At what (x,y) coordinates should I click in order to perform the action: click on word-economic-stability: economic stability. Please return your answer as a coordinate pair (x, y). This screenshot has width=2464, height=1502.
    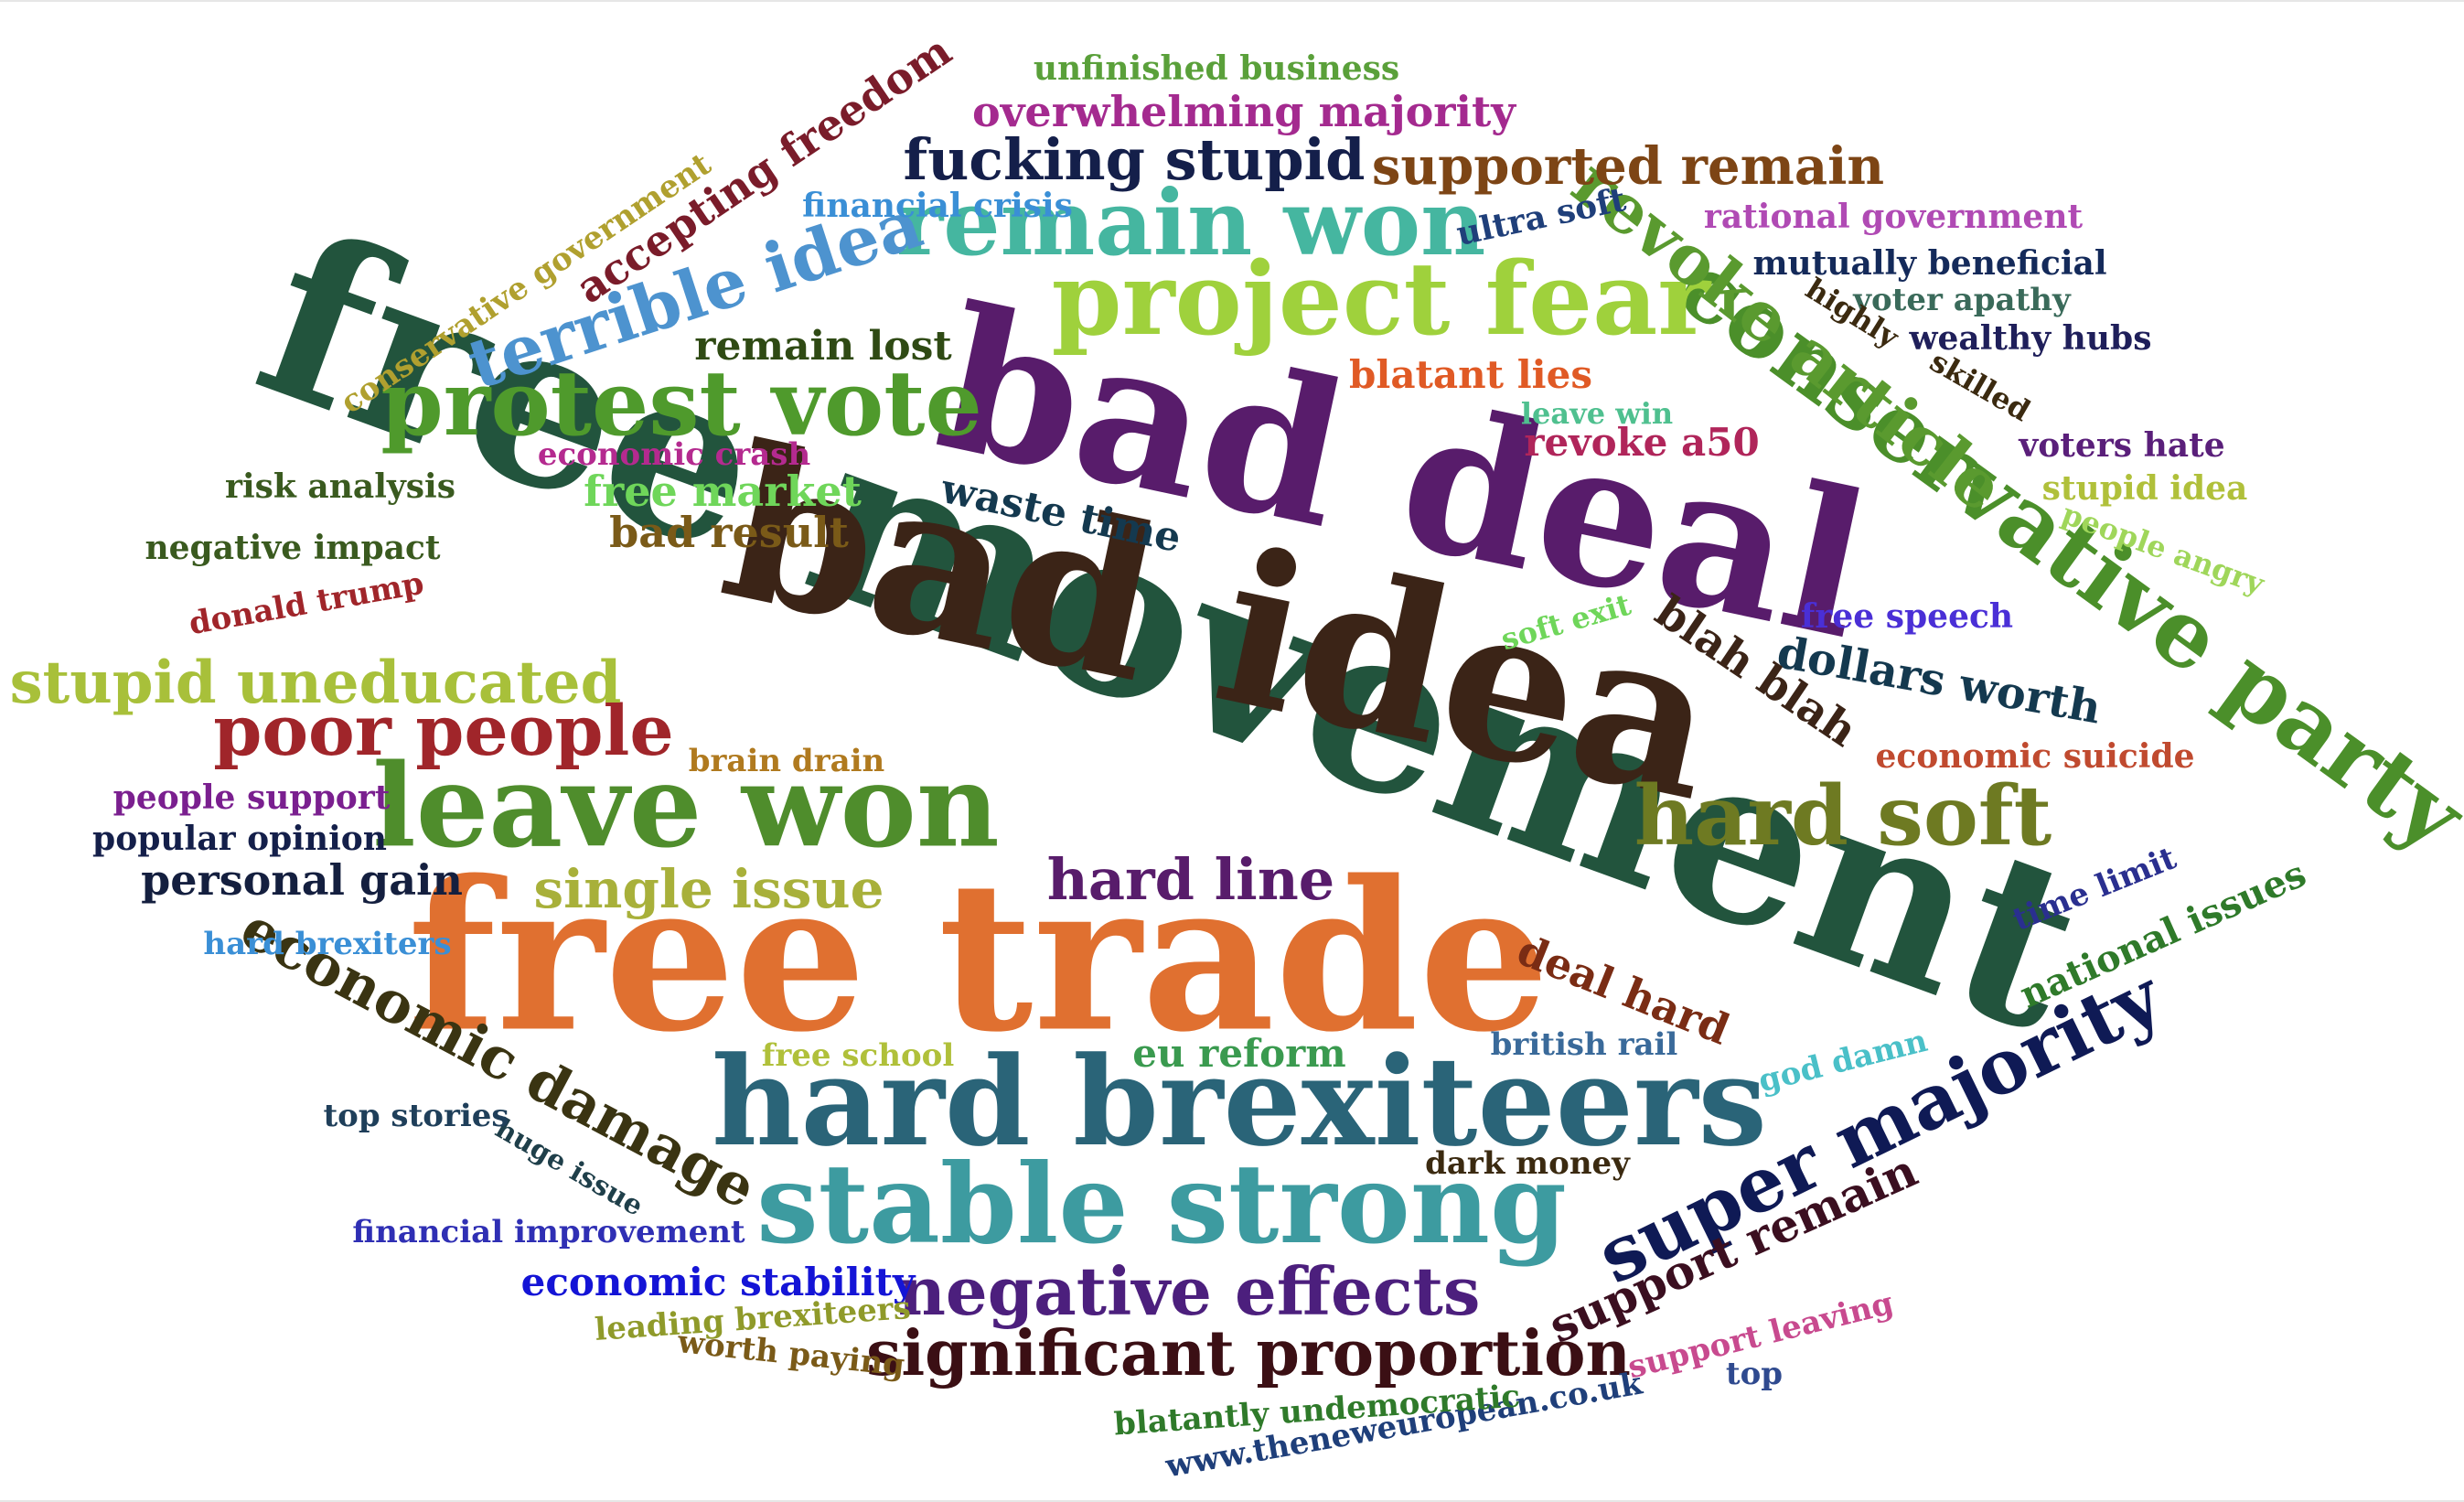
    Looking at the image, I should click on (718, 1282).